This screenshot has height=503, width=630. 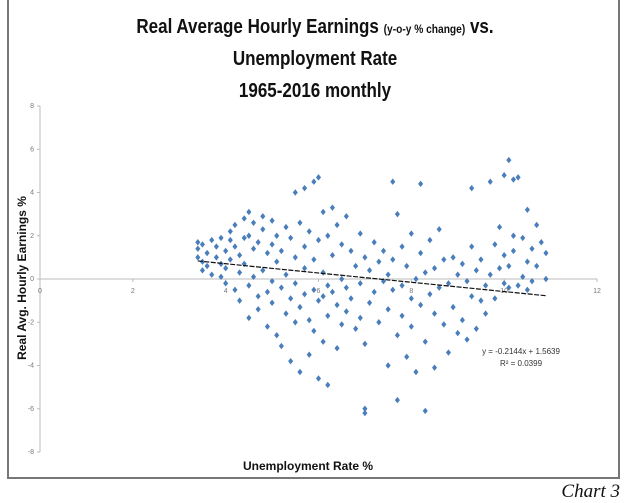 What do you see at coordinates (424, 29) in the screenshot?
I see `title-small: (y-o-y % change)` at bounding box center [424, 29].